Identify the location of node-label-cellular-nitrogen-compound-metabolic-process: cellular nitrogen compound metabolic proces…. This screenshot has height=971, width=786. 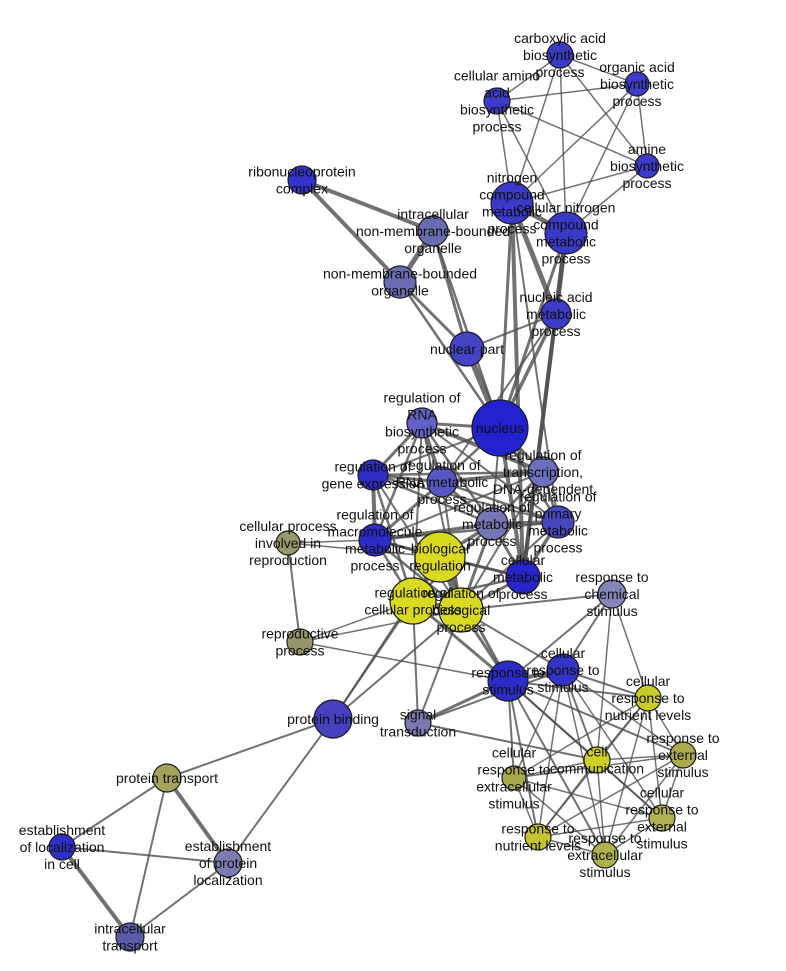
(566, 233).